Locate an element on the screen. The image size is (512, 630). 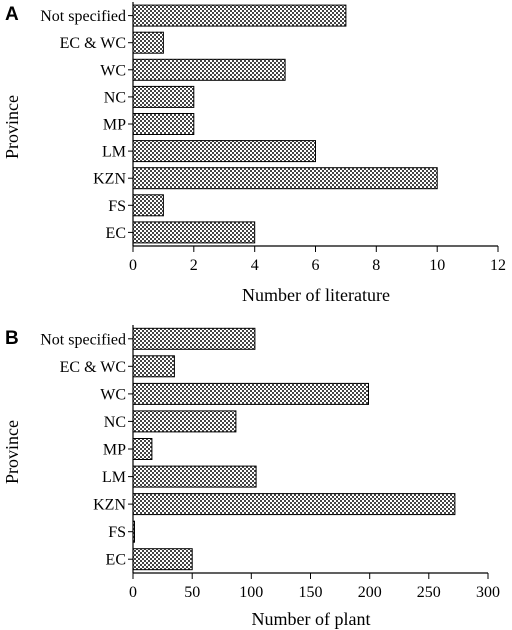
y-tick-label-a-8: Not specified is located at coordinates (83, 16).